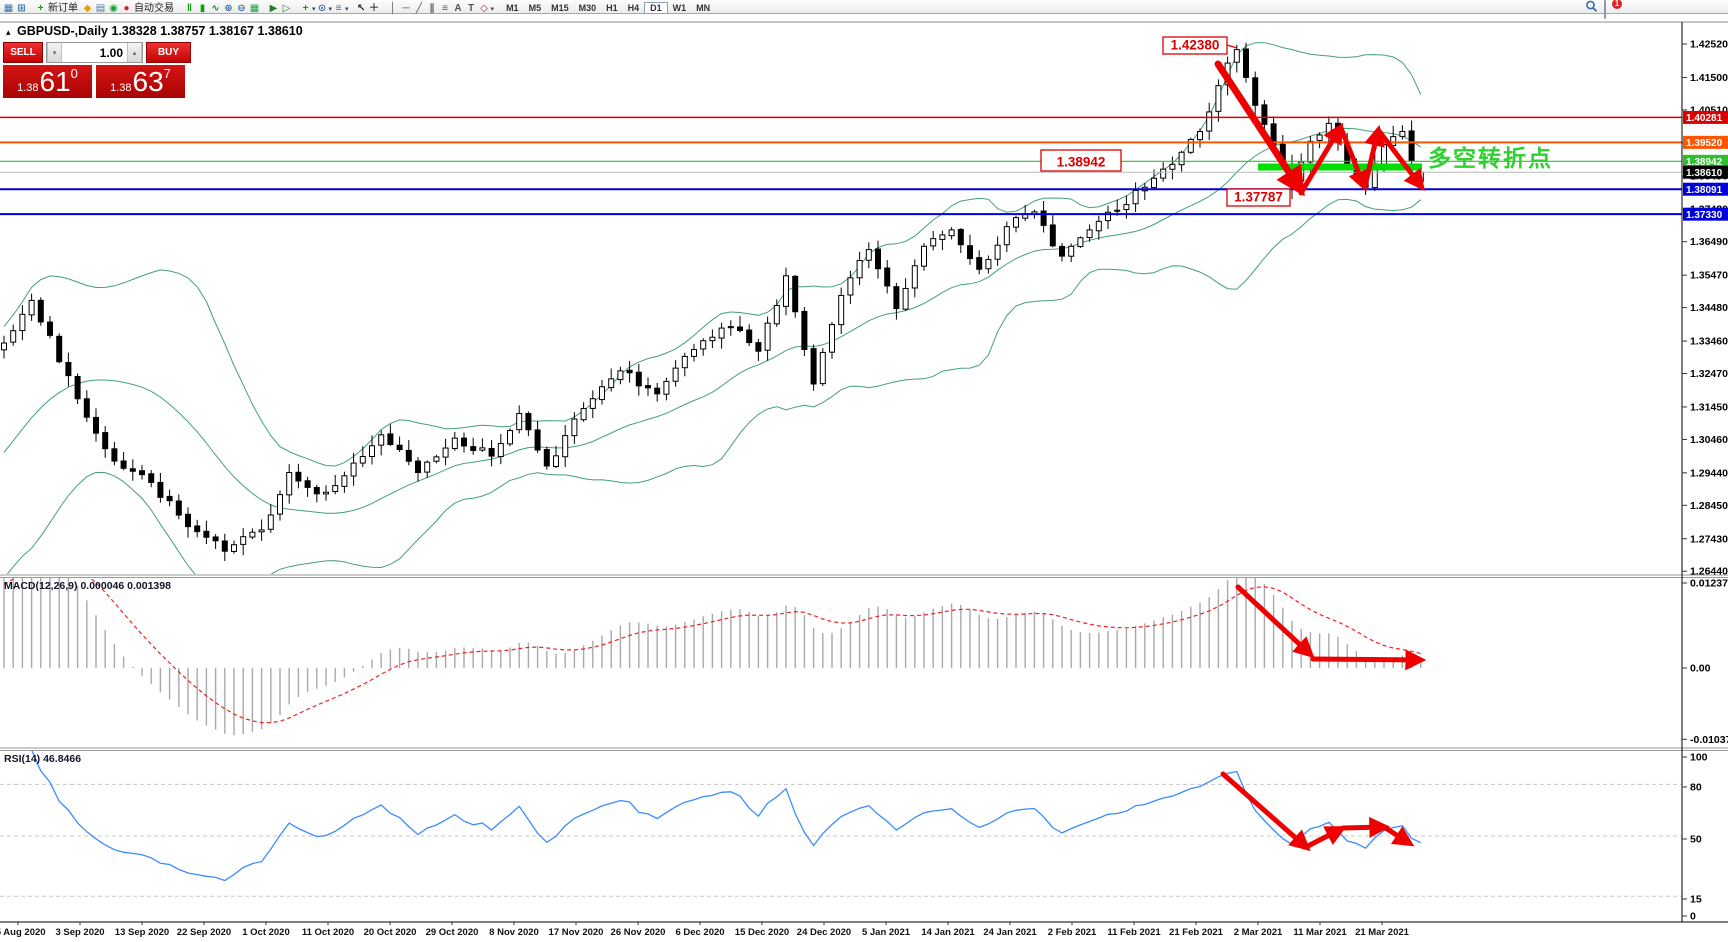 The image size is (1728, 942). I want to click on timeframe-group: M1 M5 M15 M30 H1 H4 D1 W1 MN, so click(608, 8).